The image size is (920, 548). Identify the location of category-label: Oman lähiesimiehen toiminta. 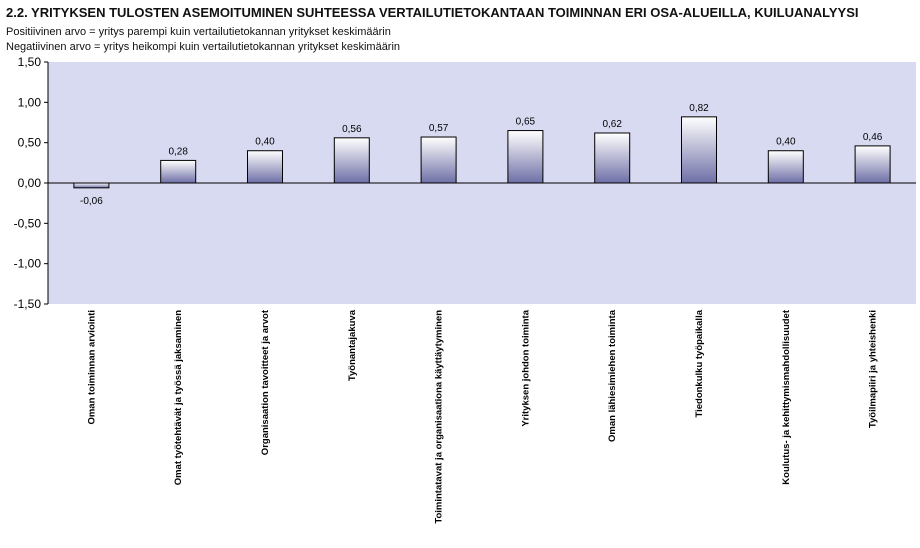
(612, 375).